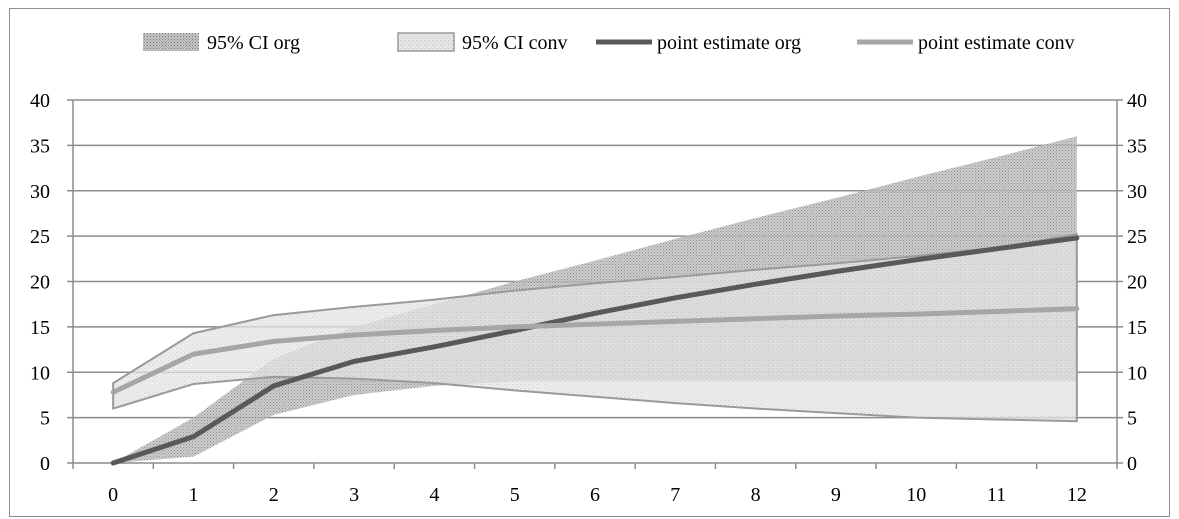 The height and width of the screenshot is (519, 1179). I want to click on y-tick-label-left: 0, so click(45, 464).